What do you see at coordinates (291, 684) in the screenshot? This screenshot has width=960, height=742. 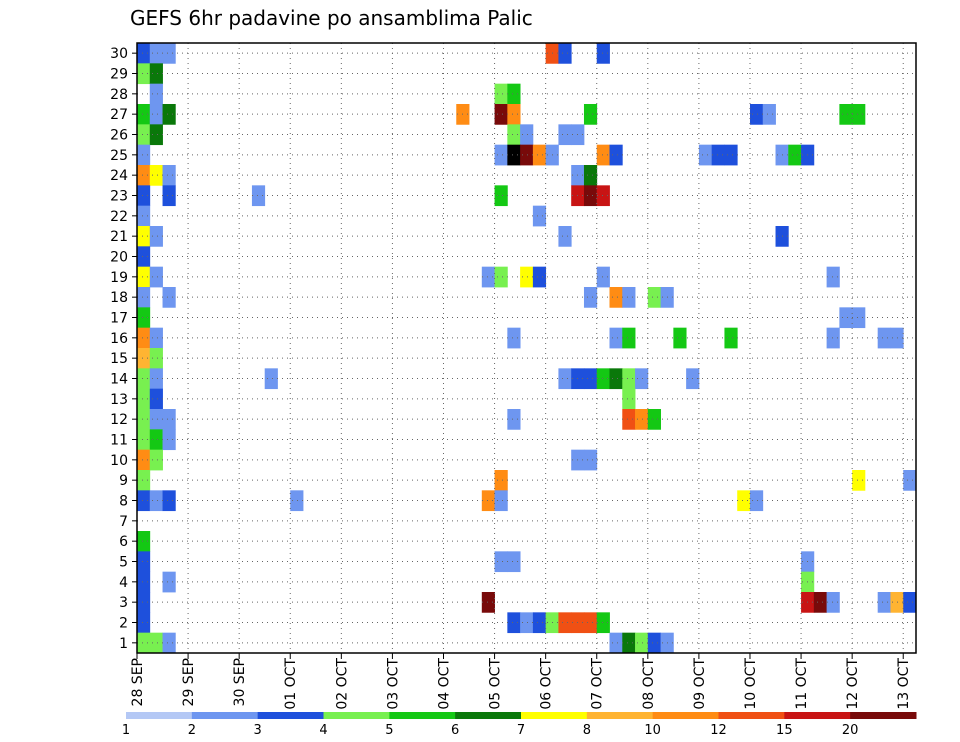 I see `x-tick-label: 01 OCT` at bounding box center [291, 684].